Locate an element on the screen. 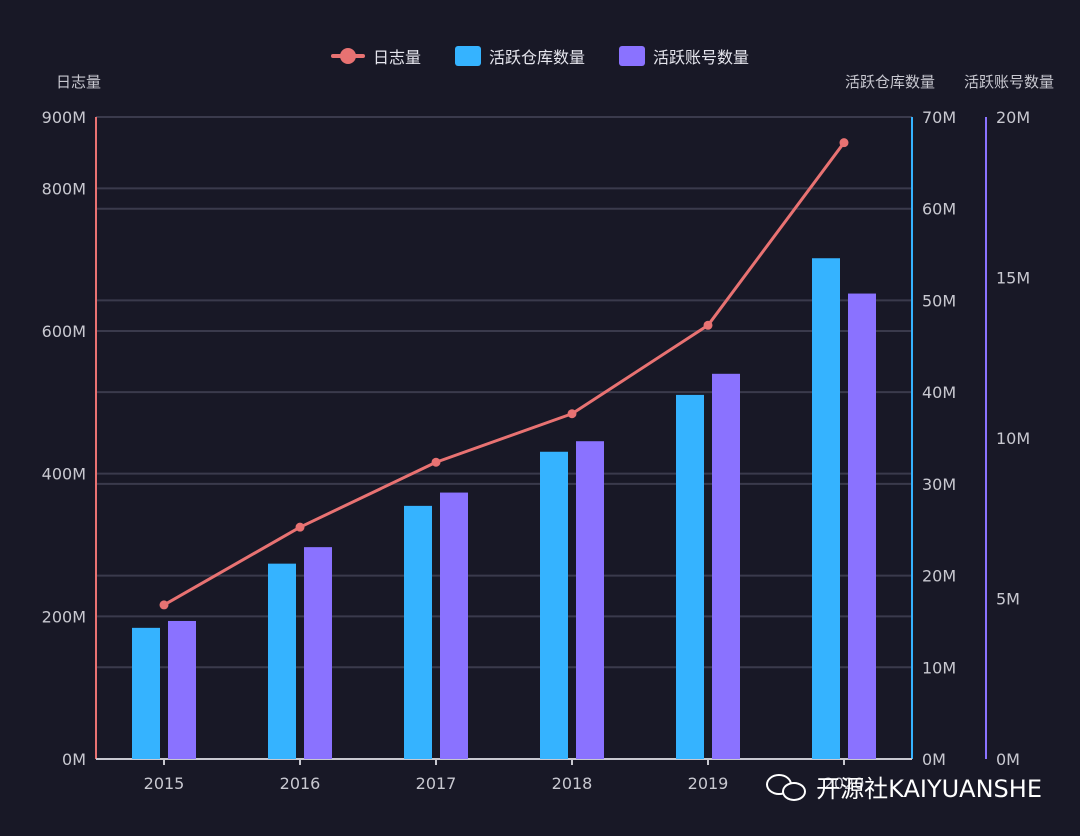  right-tick-label-repos: 60M is located at coordinates (939, 209).